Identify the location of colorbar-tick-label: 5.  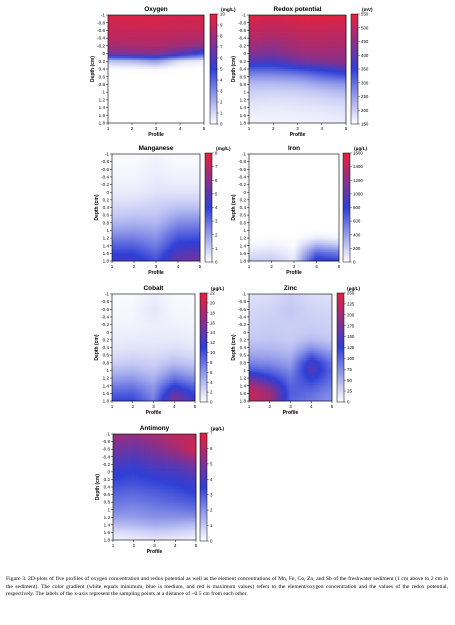
(221, 69).